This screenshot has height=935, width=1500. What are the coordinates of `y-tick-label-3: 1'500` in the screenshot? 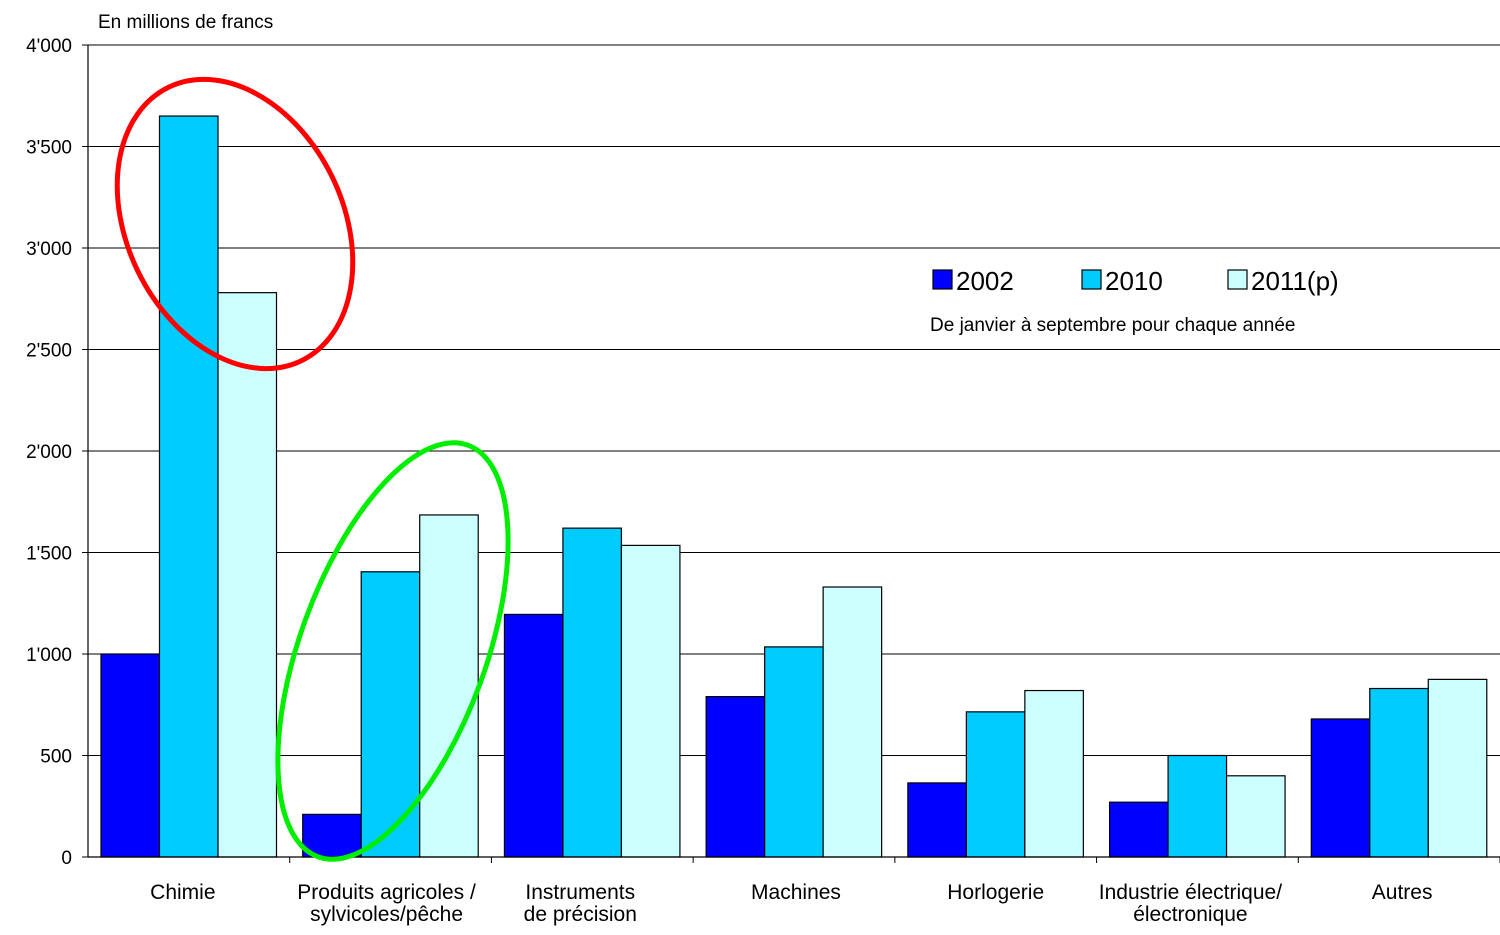 It's located at (49, 554).